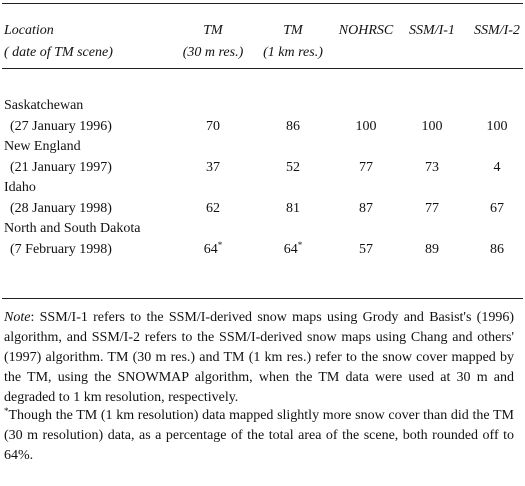 The height and width of the screenshot is (486, 525). Describe the element at coordinates (17, 317) in the screenshot. I see `note-label: Note` at that location.